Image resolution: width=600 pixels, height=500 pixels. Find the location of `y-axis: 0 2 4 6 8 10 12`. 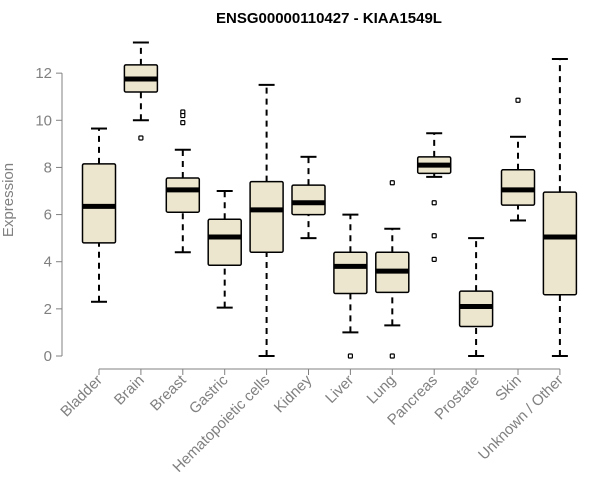

y-axis: 0 2 4 6 8 10 12 is located at coordinates (49, 215).